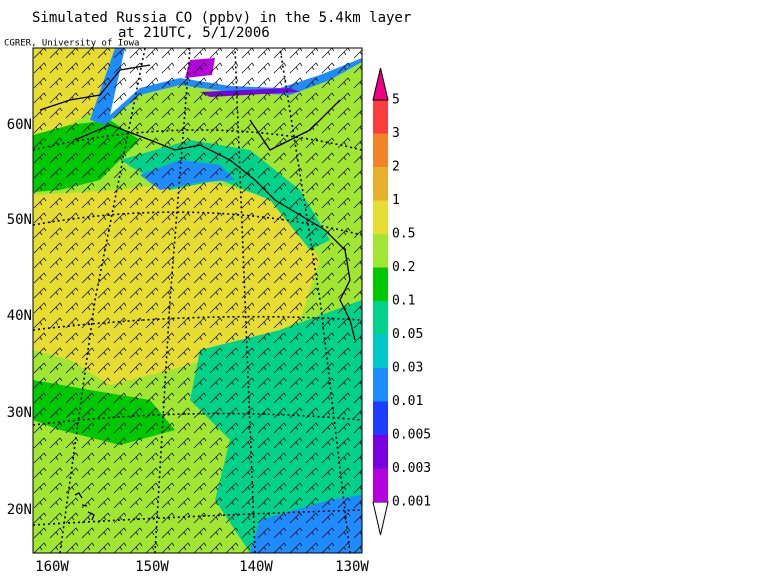  I want to click on lat-label: 50N, so click(19, 220).